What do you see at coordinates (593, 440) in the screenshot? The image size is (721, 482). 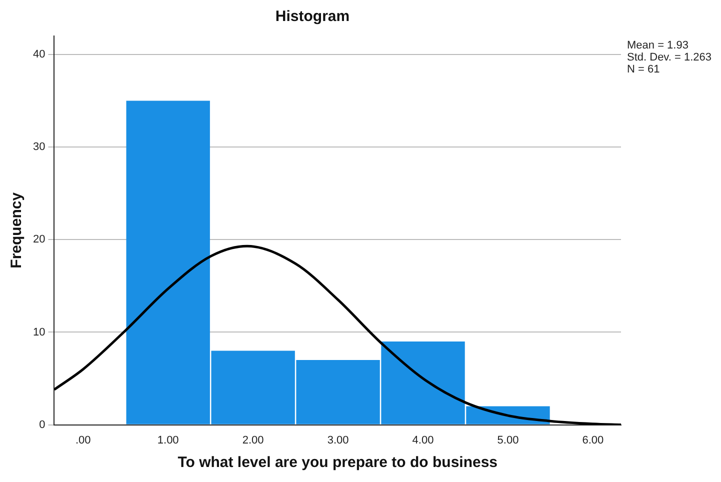 I see `x-tick-label: 6.00` at bounding box center [593, 440].